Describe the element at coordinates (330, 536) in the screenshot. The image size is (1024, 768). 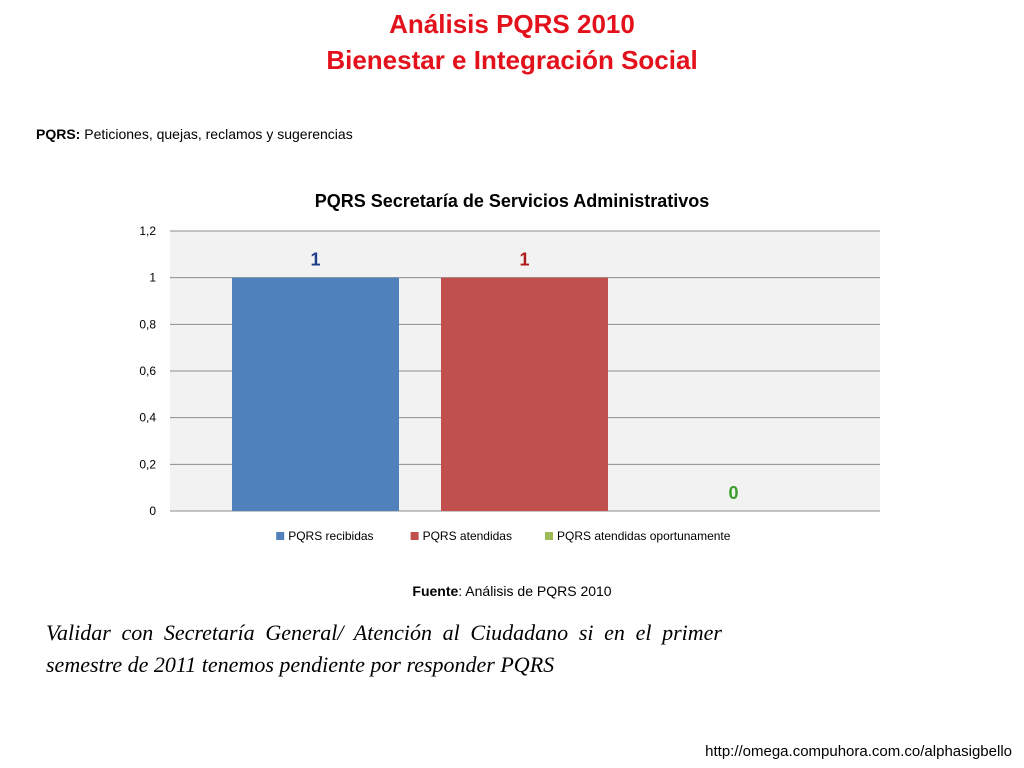
I see `legend-label: PQRS recibidas` at that location.